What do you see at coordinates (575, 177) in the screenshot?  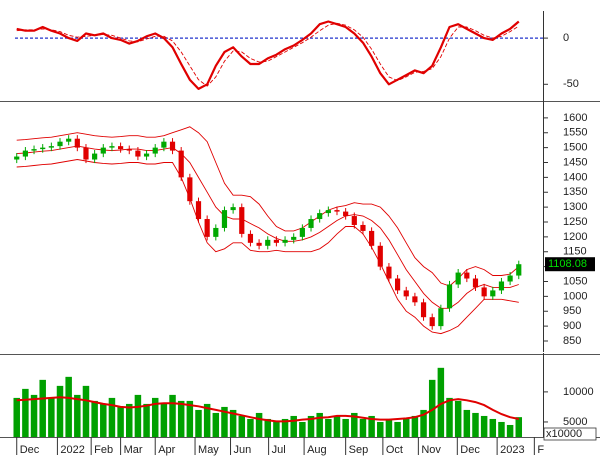 I see `y-tick-label: 1400` at bounding box center [575, 177].